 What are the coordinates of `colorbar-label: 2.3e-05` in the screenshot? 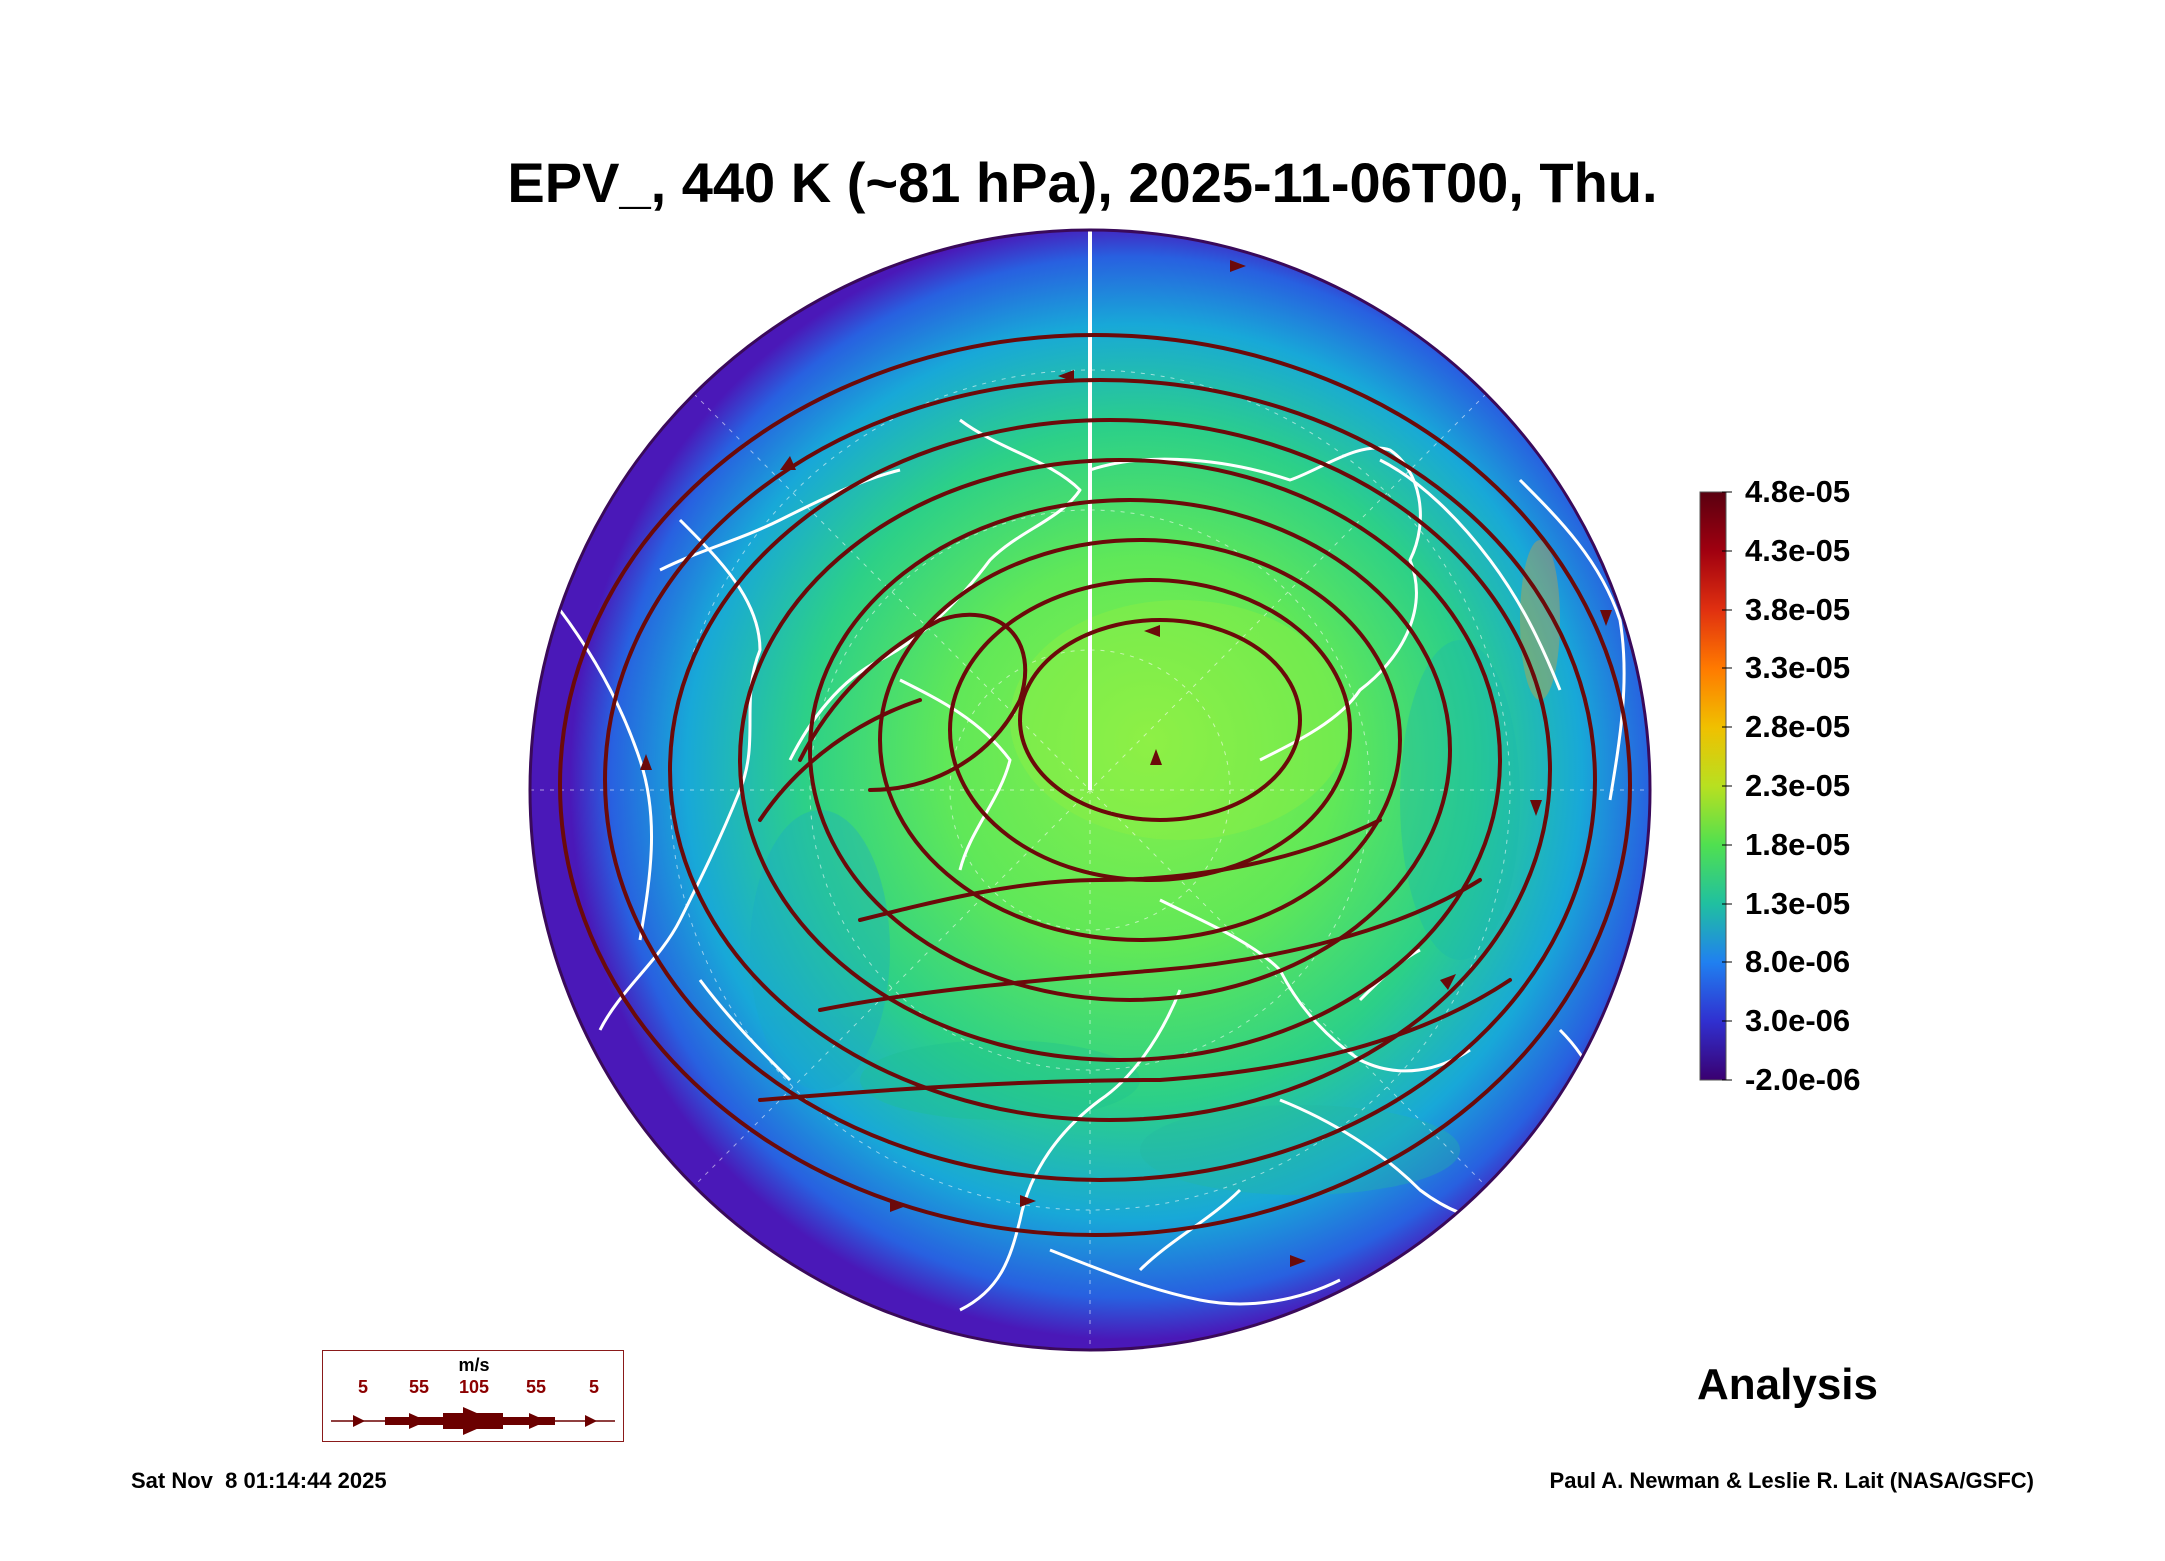 It's located at (1798, 785).